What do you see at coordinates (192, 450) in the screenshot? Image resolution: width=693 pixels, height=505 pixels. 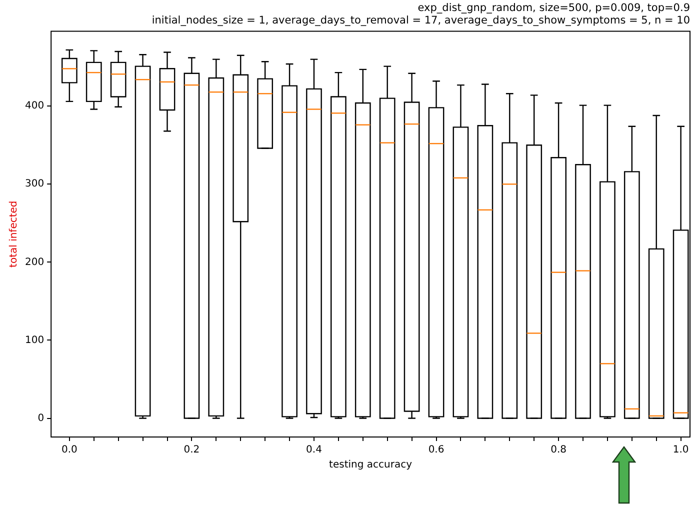 I see `x-tick-label: 0.2` at bounding box center [192, 450].